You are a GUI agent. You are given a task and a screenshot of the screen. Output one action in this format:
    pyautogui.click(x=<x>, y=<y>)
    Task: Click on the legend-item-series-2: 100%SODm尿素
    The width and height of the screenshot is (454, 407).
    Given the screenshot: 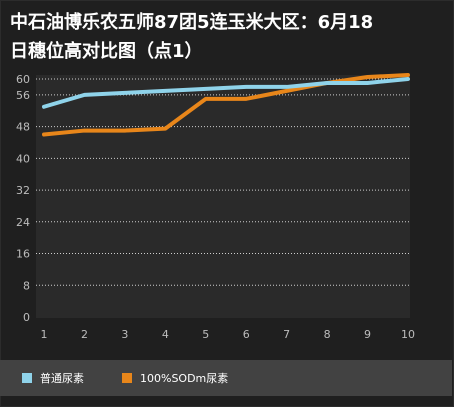 What is the action you would take?
    pyautogui.click(x=175, y=378)
    